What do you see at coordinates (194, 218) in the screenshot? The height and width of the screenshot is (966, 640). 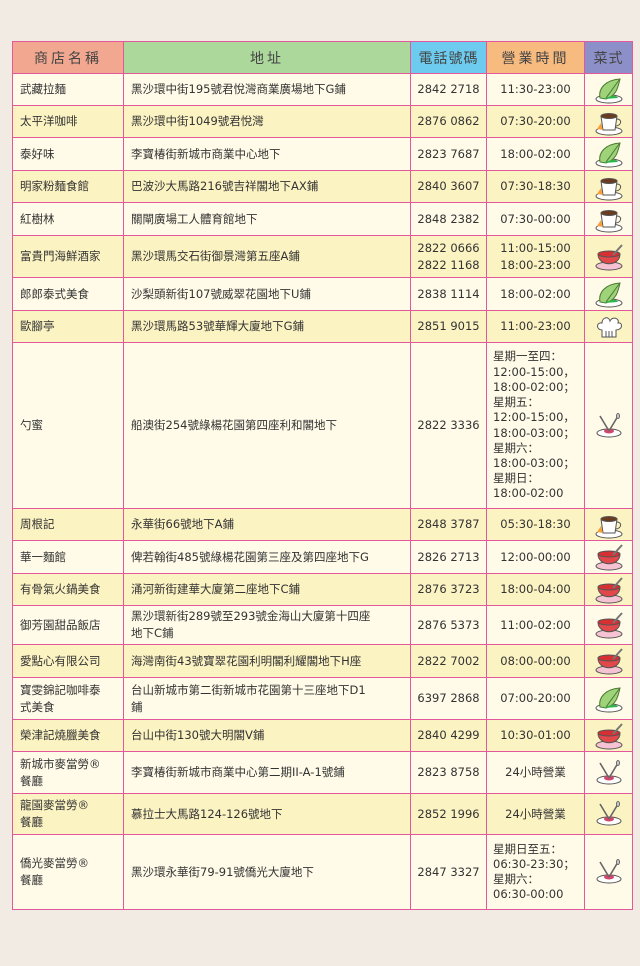 I see `store-address-line: 關閘廣場工人體育館地下` at bounding box center [194, 218].